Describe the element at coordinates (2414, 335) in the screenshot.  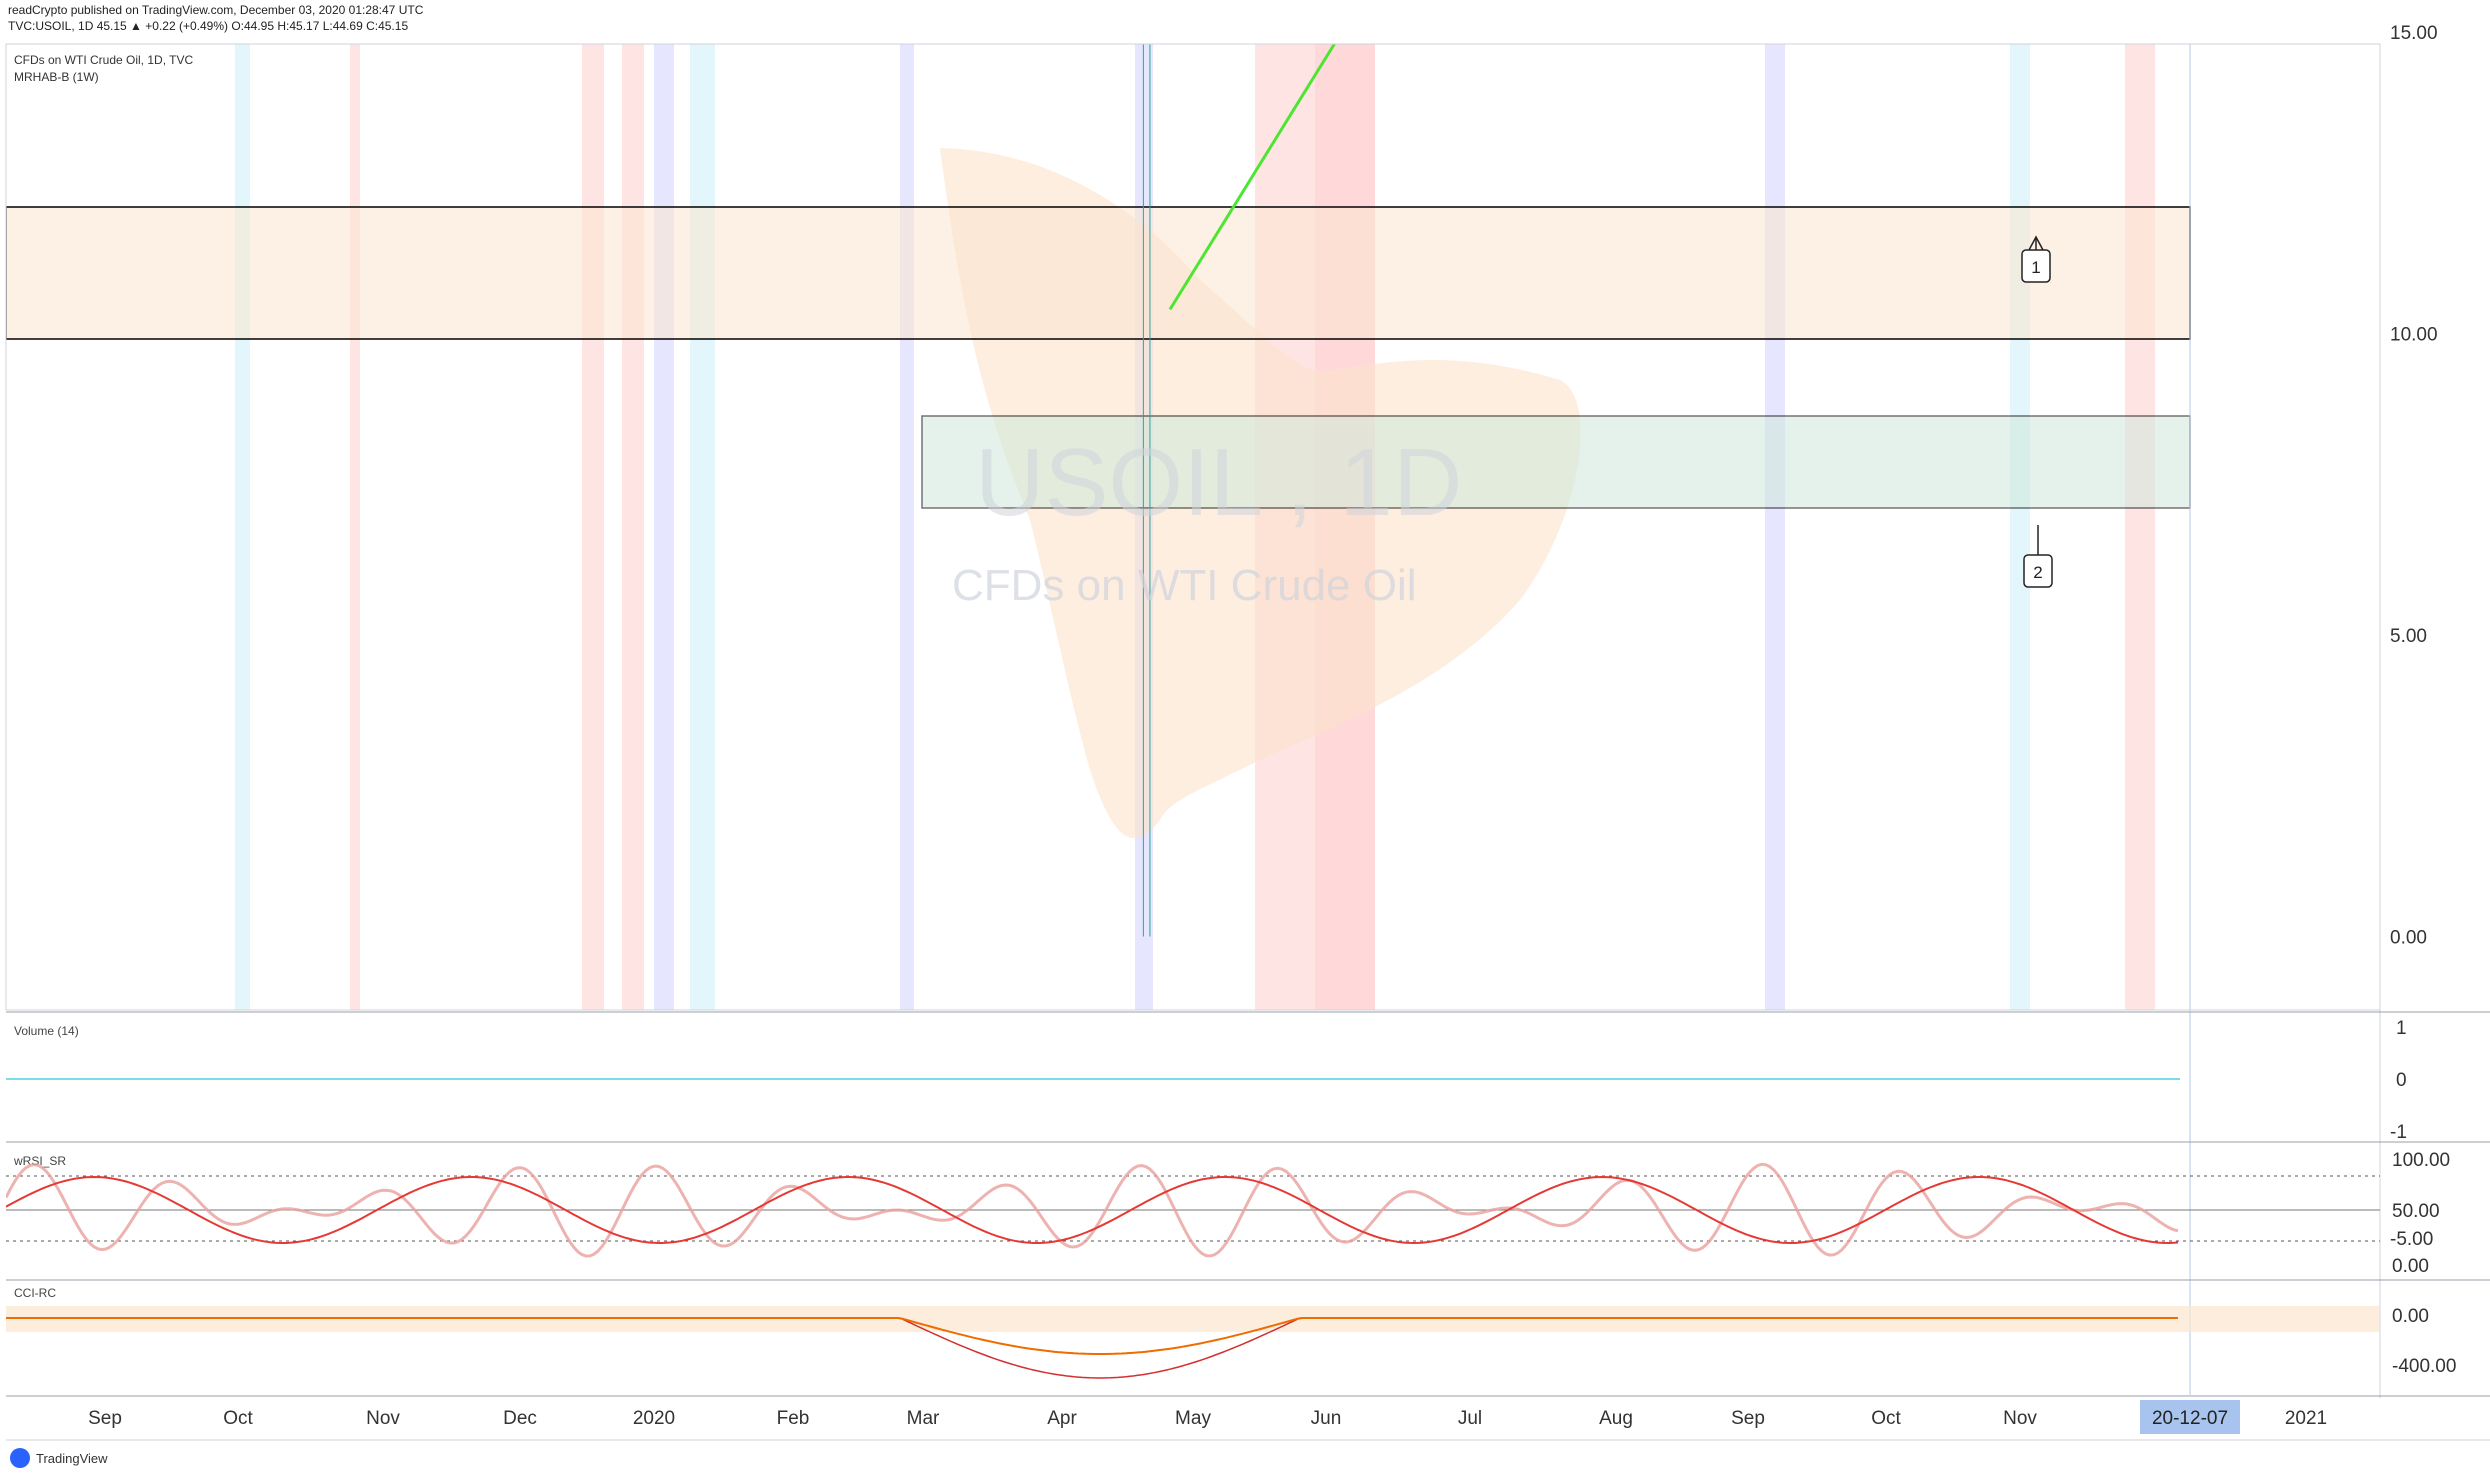
I see `price-tick-label: 10.00` at that location.